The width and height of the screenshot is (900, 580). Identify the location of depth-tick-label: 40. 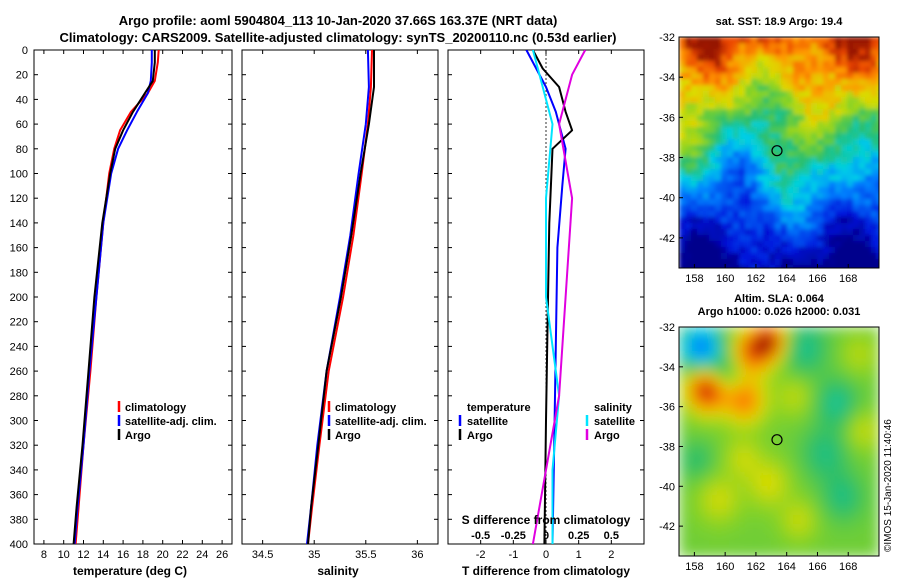
(22, 100).